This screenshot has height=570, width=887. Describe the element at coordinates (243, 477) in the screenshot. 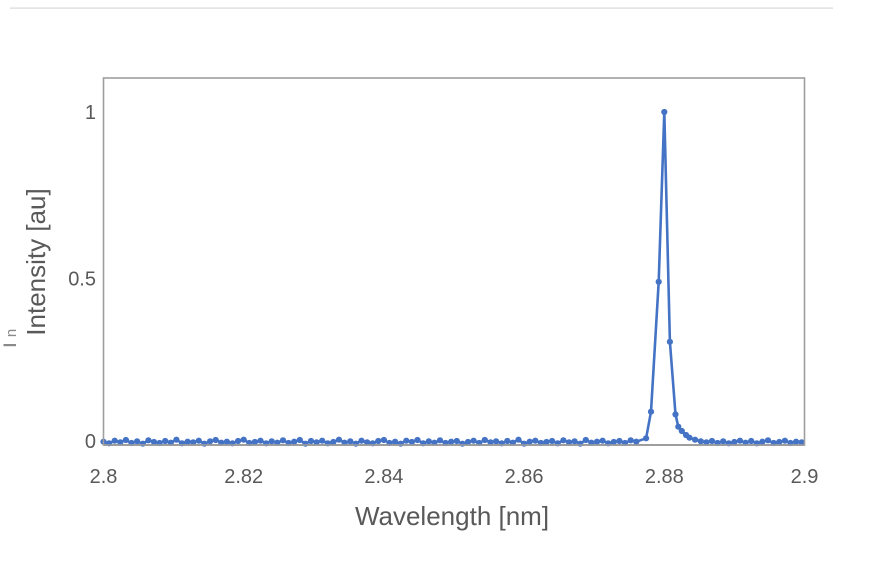

I see `x-tick-label: 2.82` at that location.